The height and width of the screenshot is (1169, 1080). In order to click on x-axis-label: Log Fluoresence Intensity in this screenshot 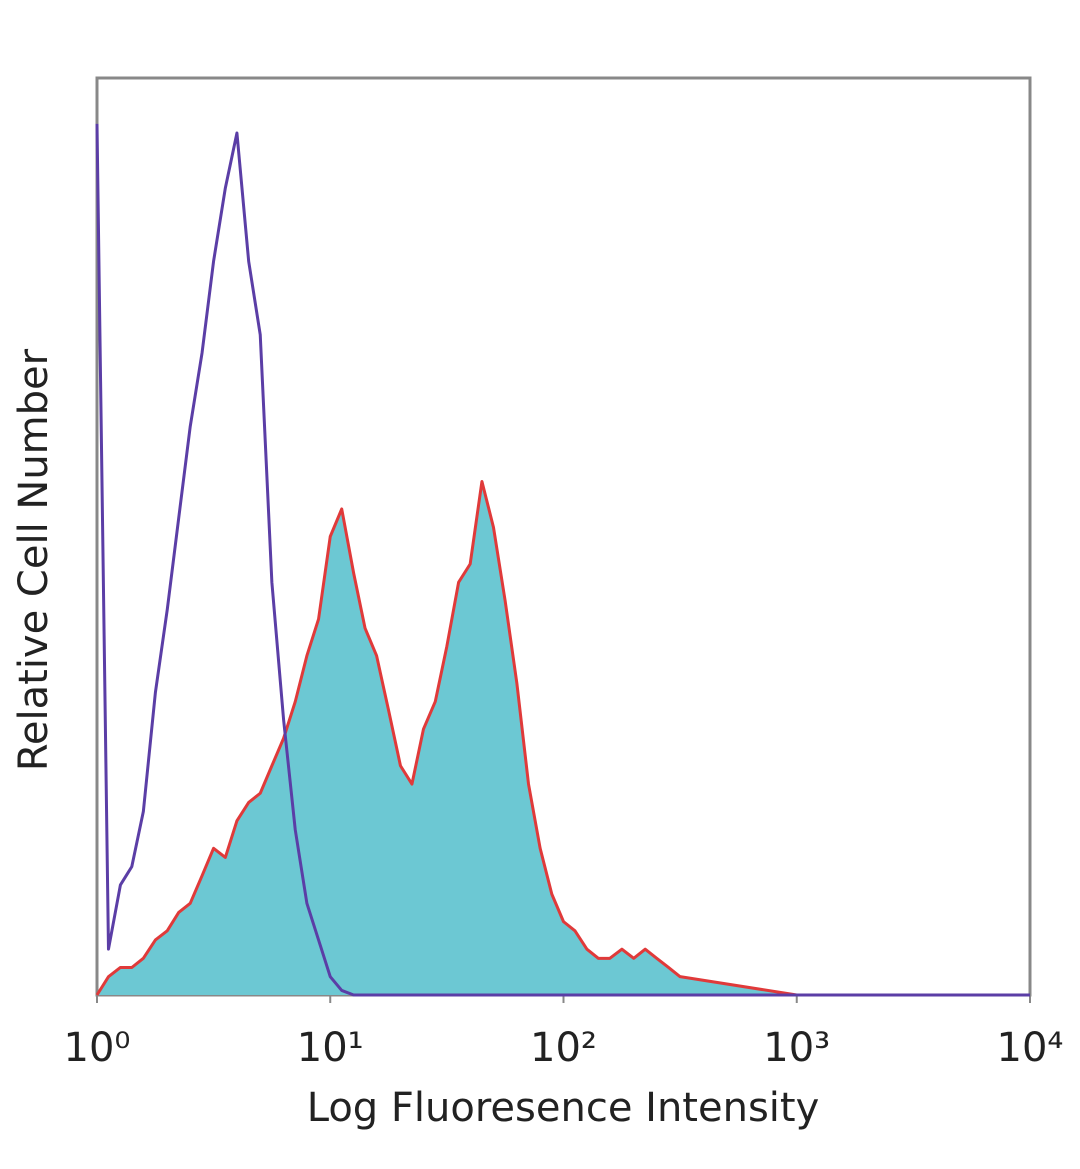, I will do `click(563, 1108)`.